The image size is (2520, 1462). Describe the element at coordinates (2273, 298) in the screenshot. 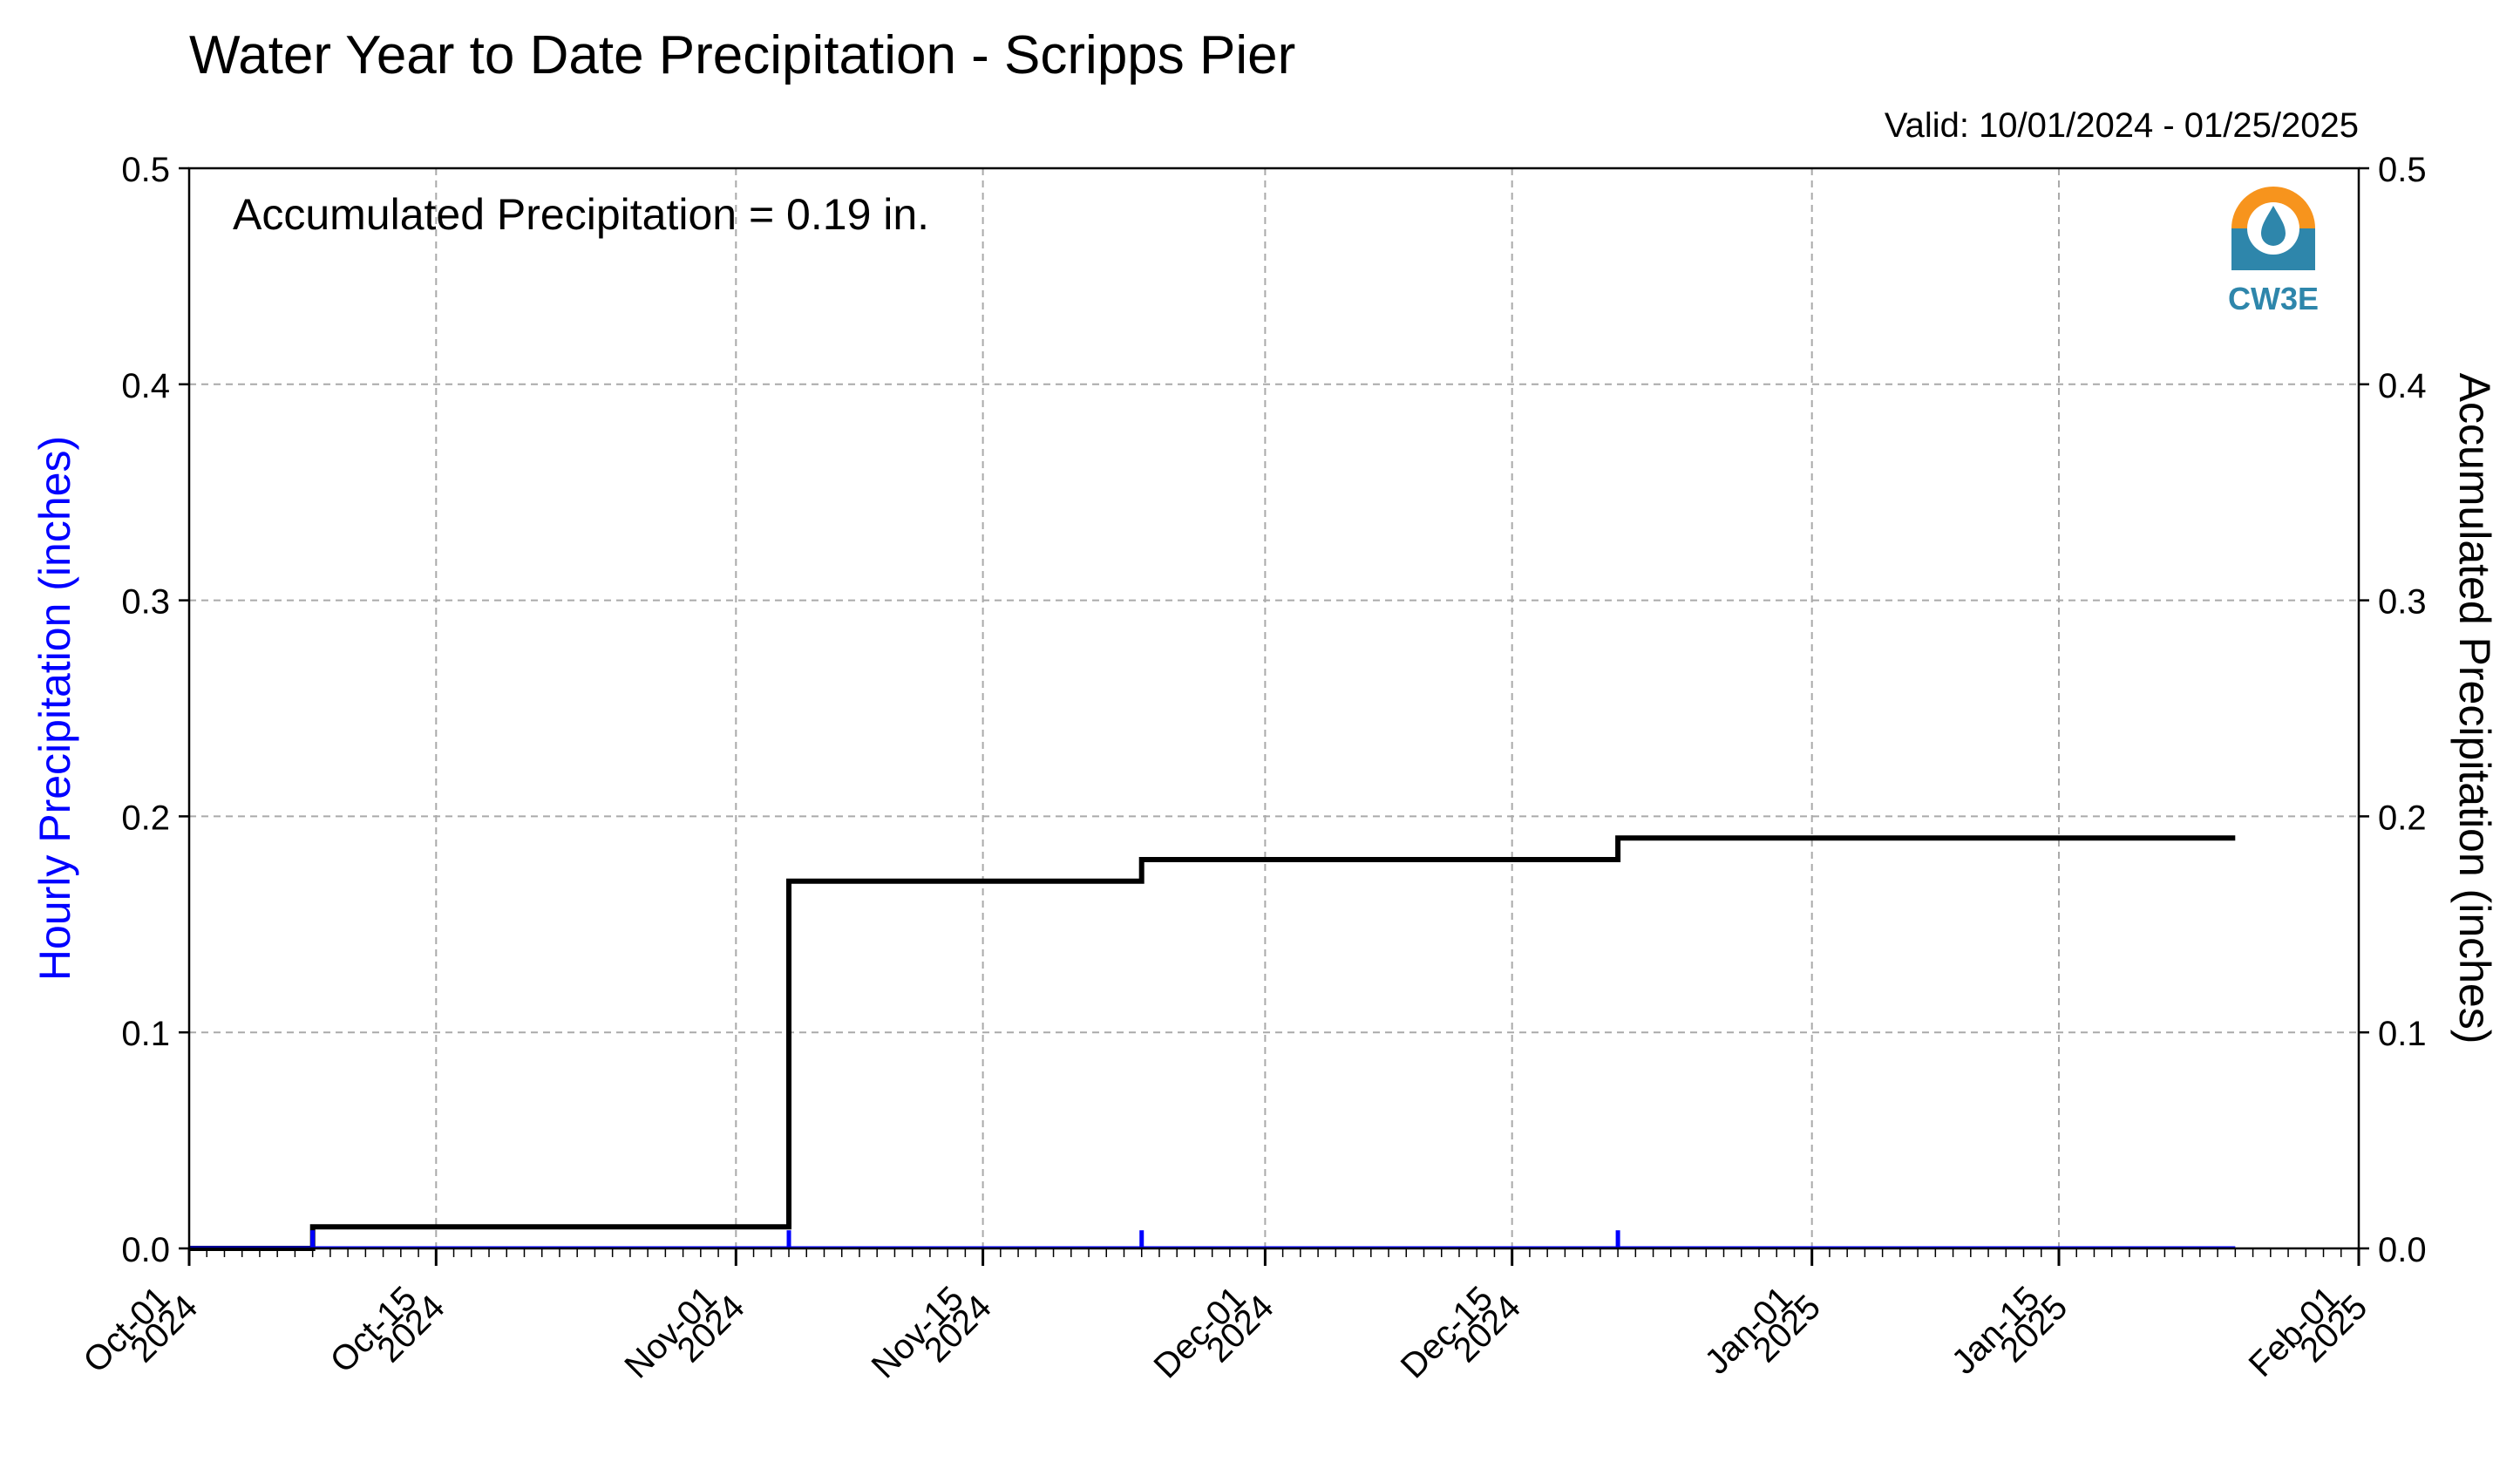

I see `logo-text: CW3E` at that location.